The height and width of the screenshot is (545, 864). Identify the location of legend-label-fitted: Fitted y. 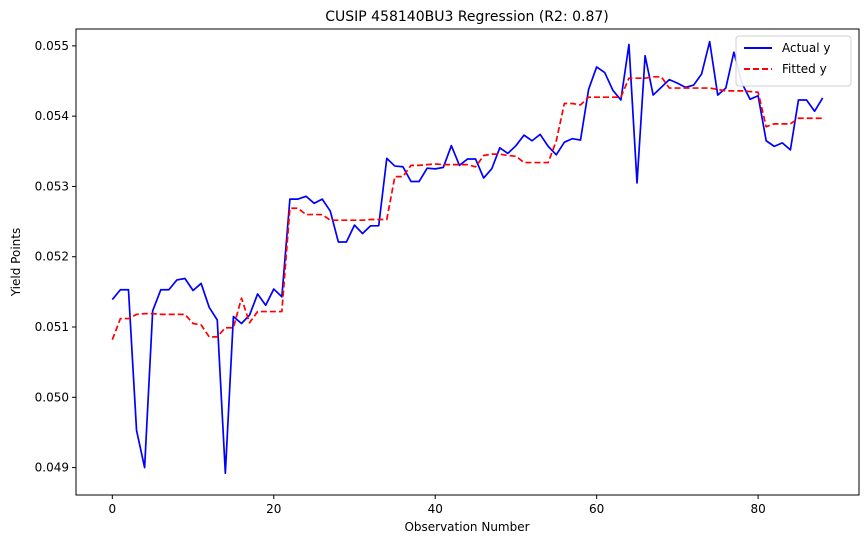
(804, 69).